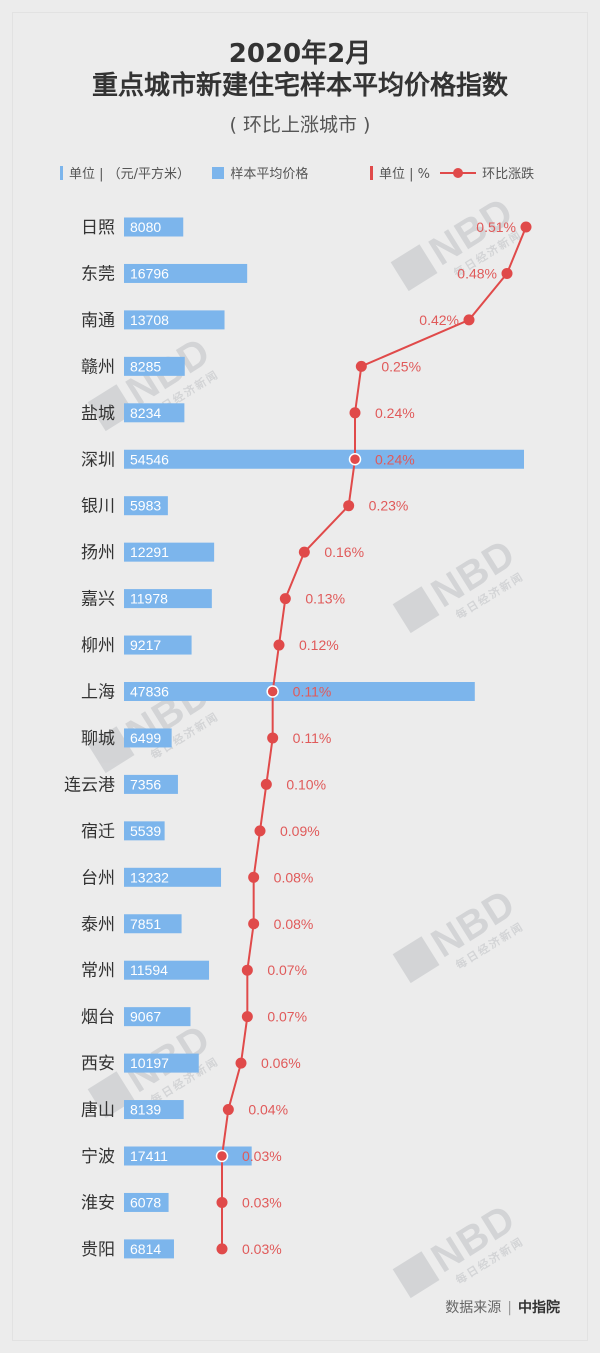  Describe the element at coordinates (130, 174) in the screenshot. I see `legend-bar-unit: 单位 | （元/平方米）` at that location.